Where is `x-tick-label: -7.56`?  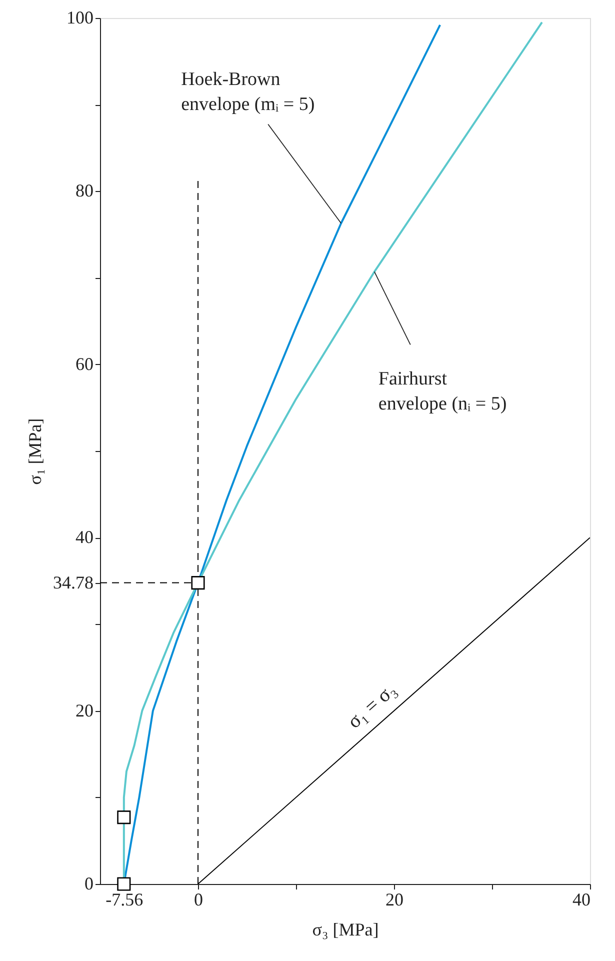
x-tick-label: -7.56 is located at coordinates (125, 900).